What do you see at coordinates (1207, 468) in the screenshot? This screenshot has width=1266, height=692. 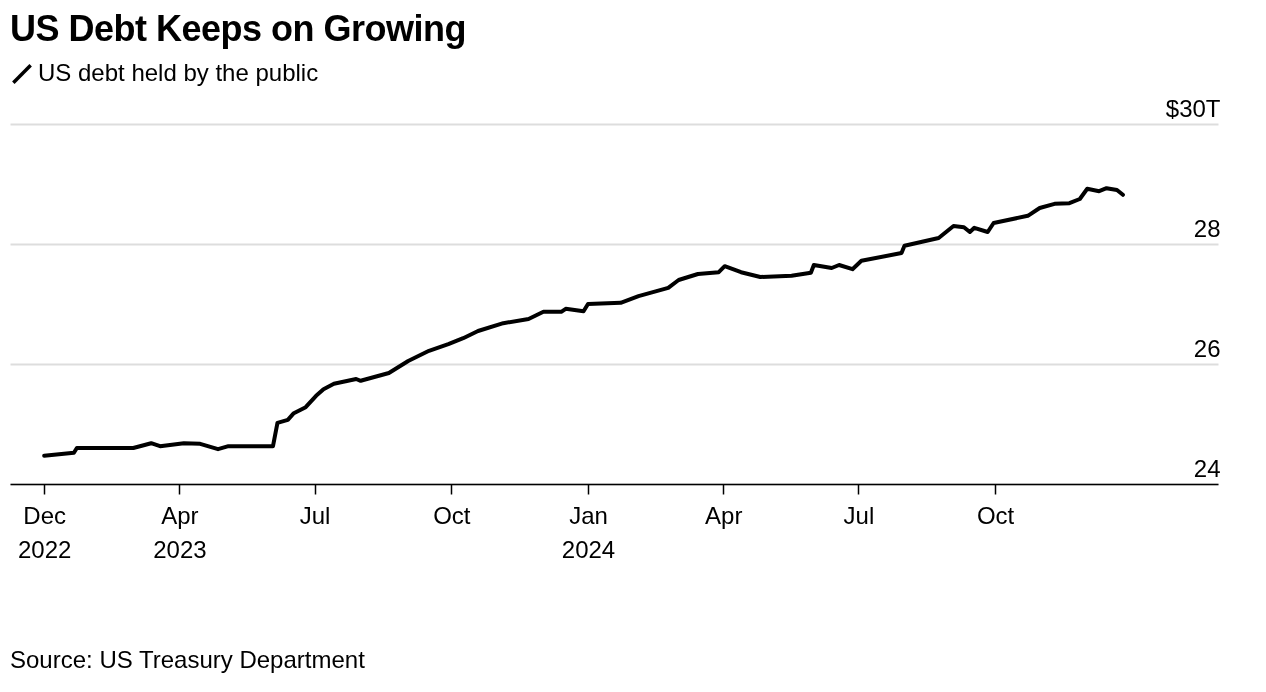 I see `y-tick-label: 24` at bounding box center [1207, 468].